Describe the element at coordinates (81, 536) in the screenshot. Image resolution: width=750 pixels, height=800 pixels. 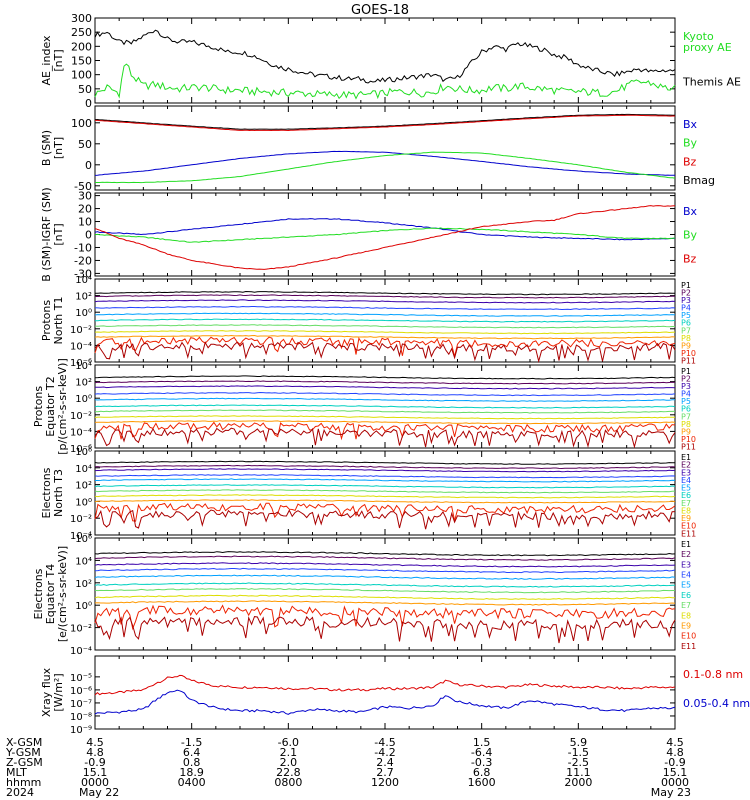
I see `y-tick-label: 10⁻⁴` at that location.